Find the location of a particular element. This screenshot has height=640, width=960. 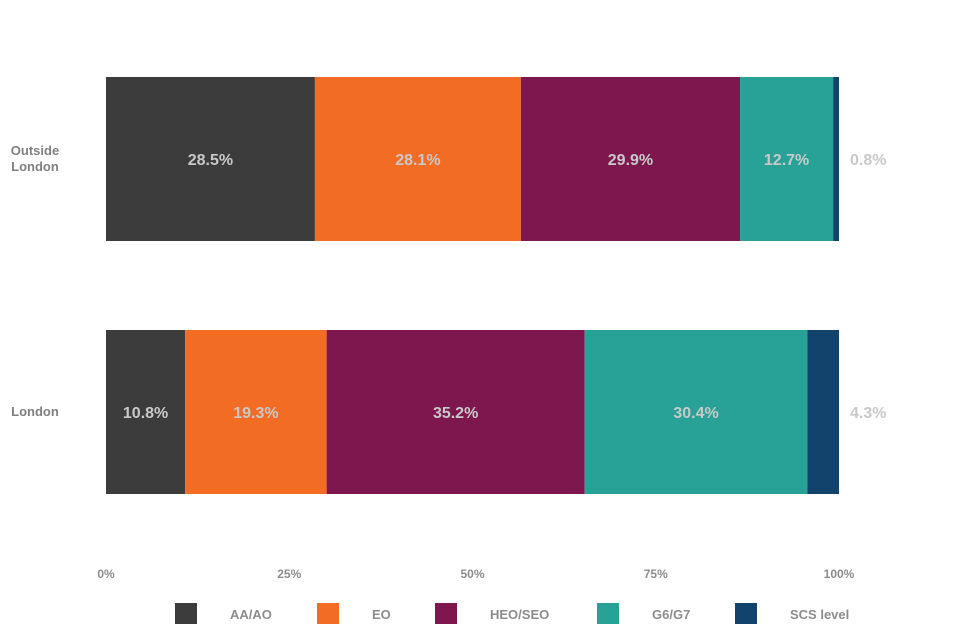

x-axis-ticks: 0% 25% 50% 75% 100% is located at coordinates (475, 574).